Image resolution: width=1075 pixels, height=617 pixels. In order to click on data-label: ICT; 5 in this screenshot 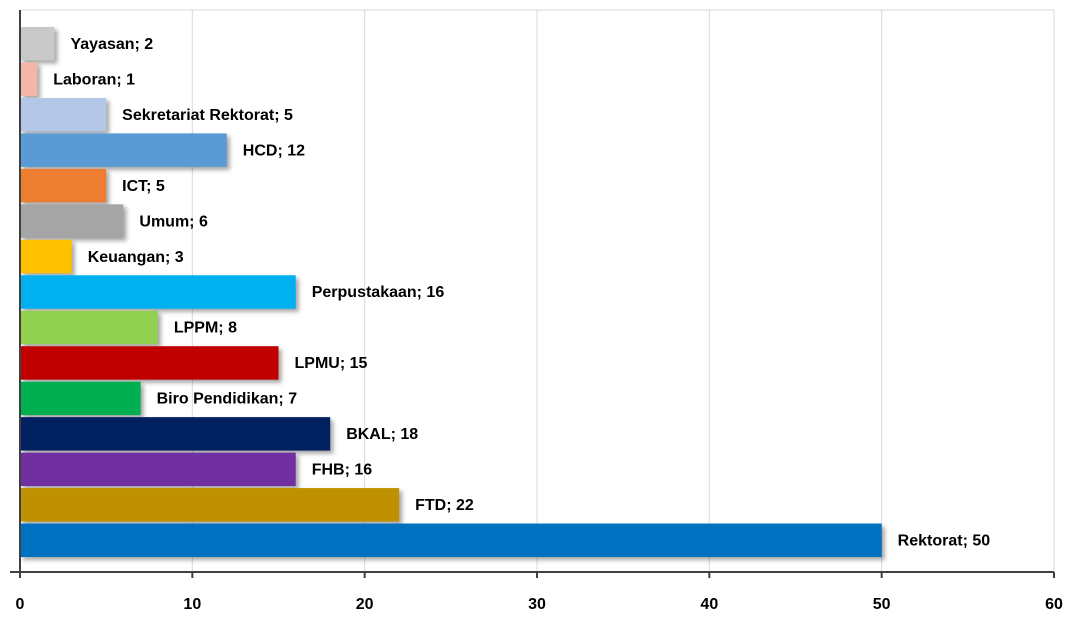, I will do `click(143, 186)`.